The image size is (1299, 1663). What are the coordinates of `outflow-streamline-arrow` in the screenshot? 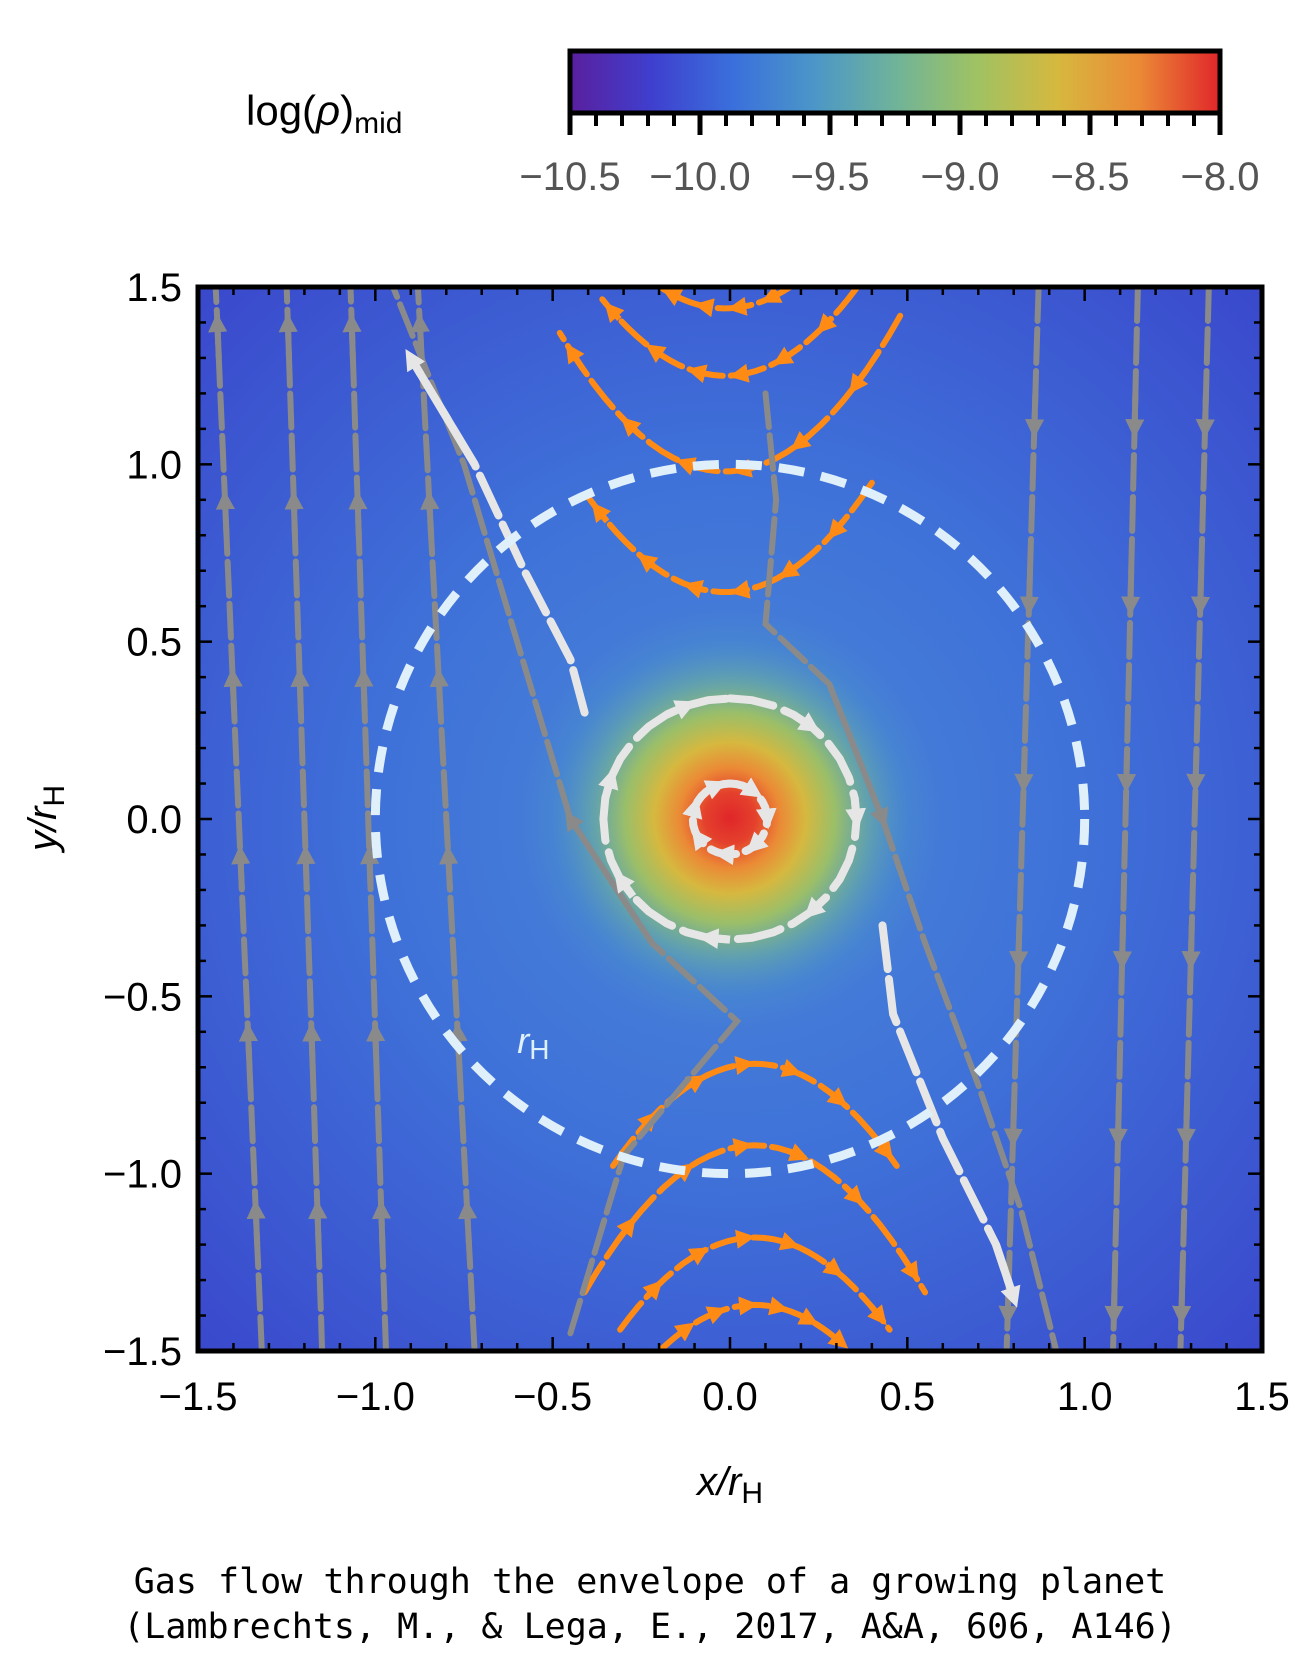 It's located at (1006, 1275).